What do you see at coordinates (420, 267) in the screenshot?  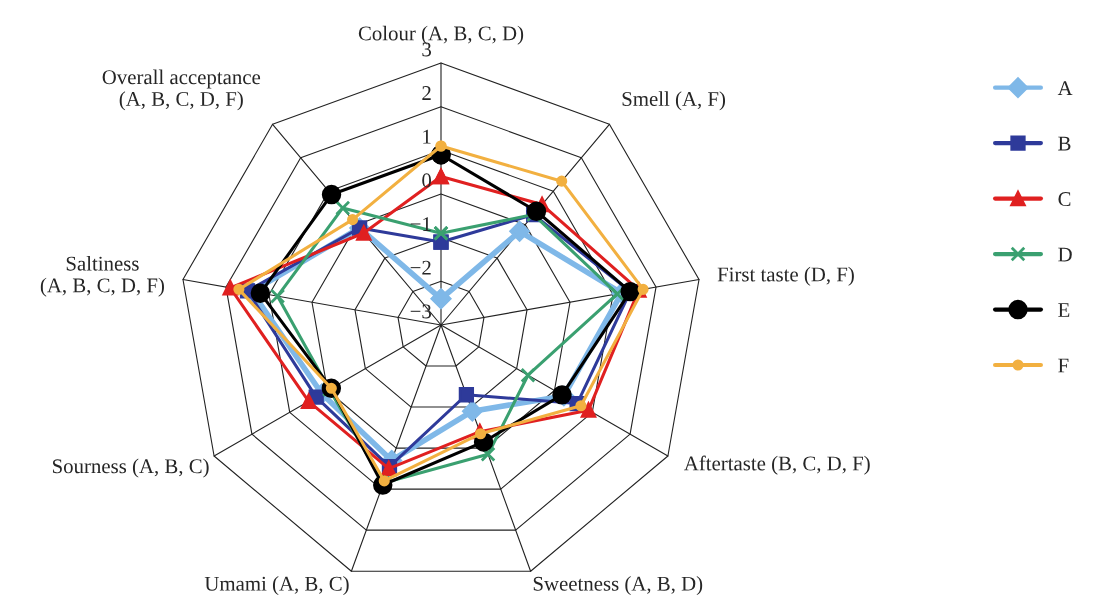 I see `y-tick-label: −2` at bounding box center [420, 267].